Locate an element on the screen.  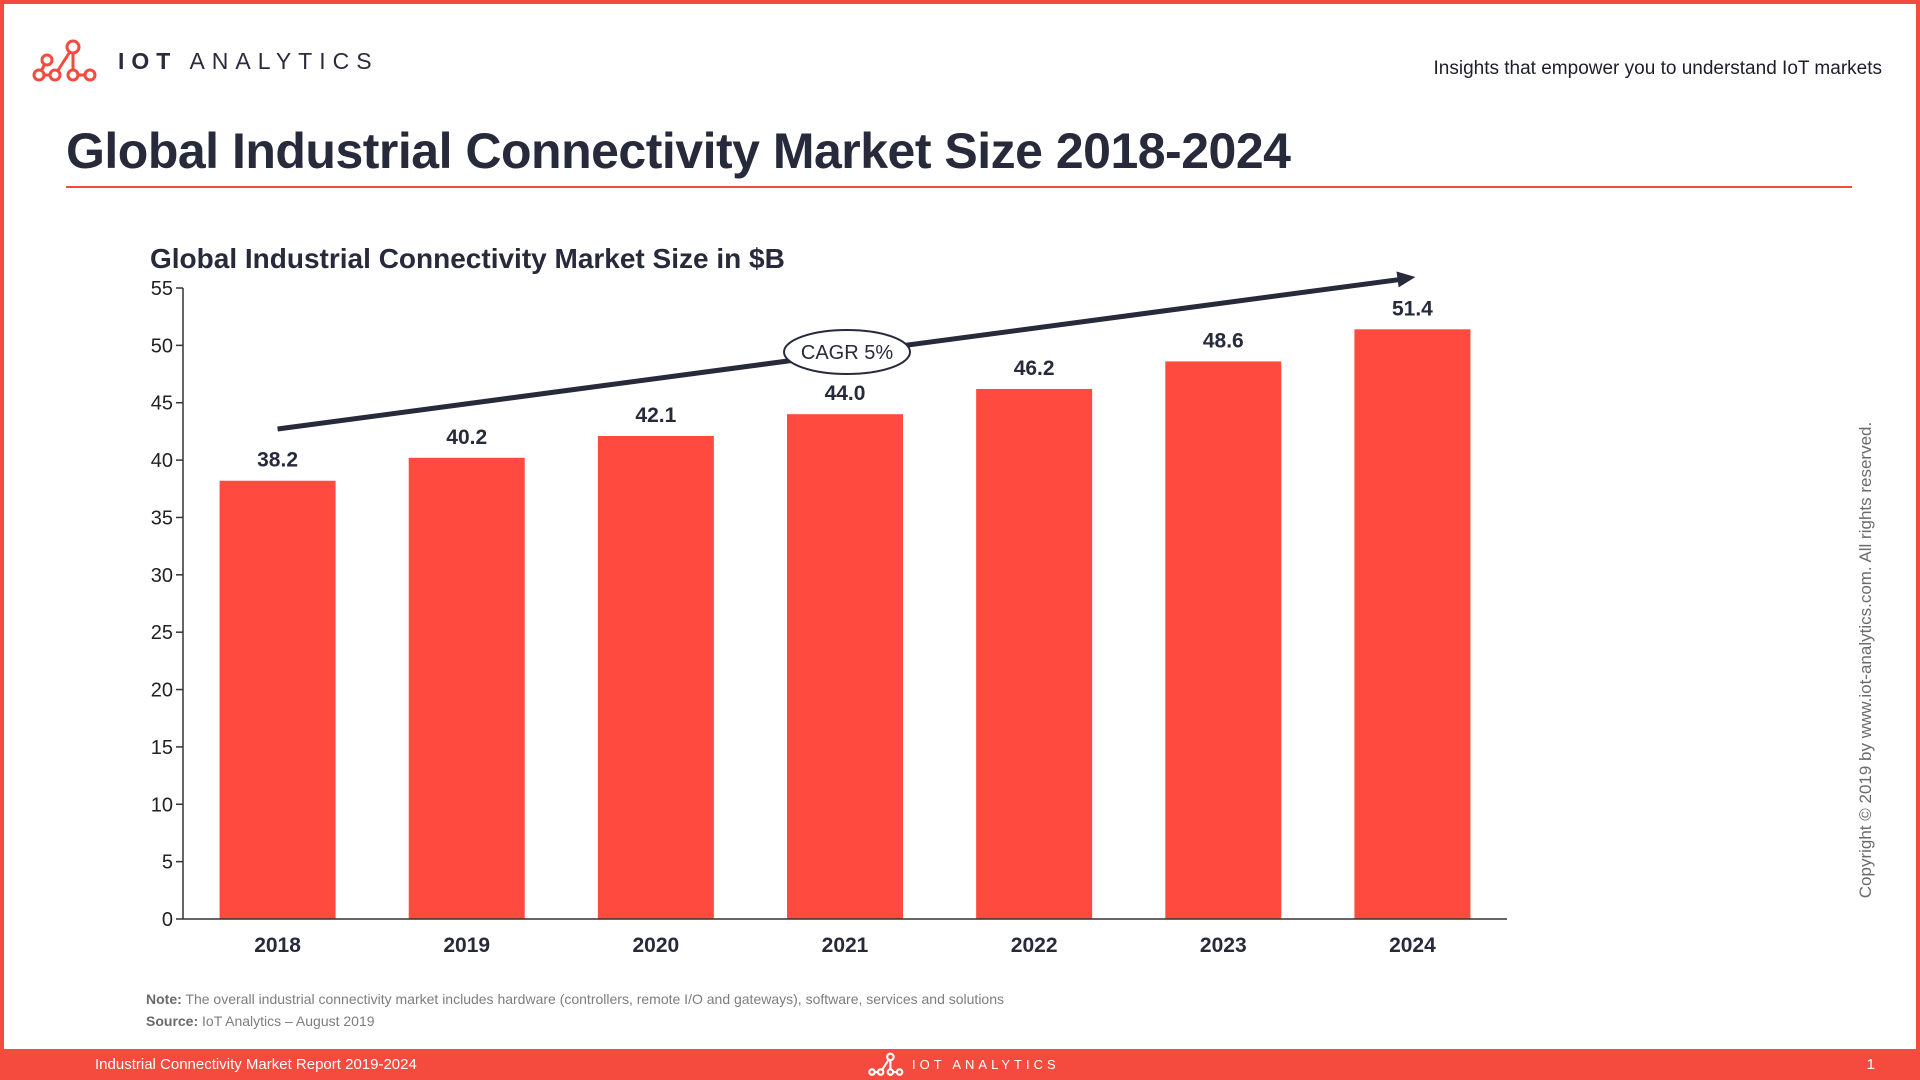
footer-brand: IOT ANALYTICS is located at coordinates (963, 1064).